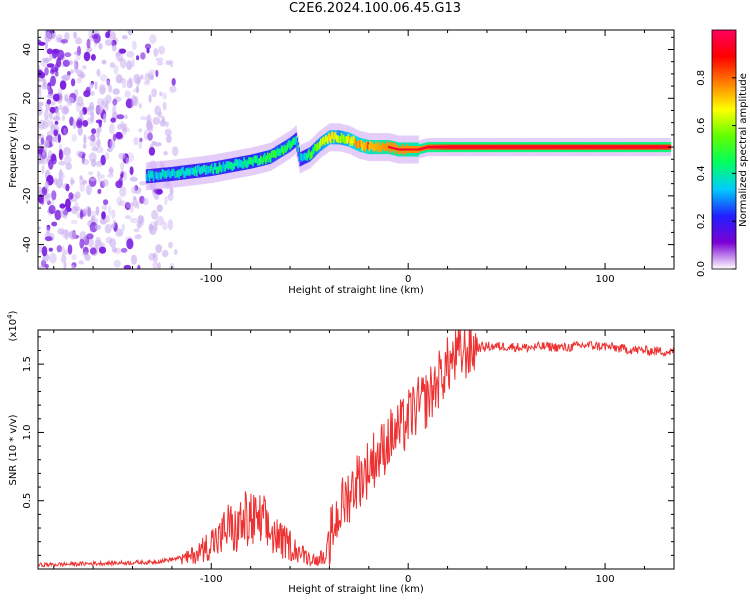 The image size is (750, 600). Describe the element at coordinates (13, 150) in the screenshot. I see `spectrogram-ylabel: Frequency (Hz)` at that location.